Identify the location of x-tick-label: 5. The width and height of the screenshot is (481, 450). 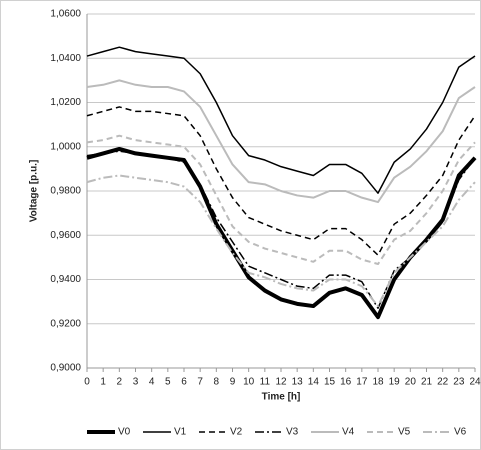
(168, 382).